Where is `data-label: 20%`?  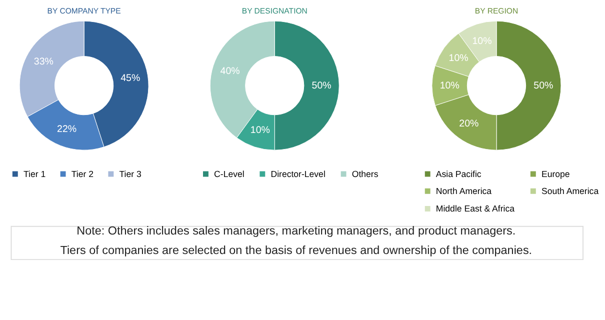
data-label: 20% is located at coordinates (469, 124).